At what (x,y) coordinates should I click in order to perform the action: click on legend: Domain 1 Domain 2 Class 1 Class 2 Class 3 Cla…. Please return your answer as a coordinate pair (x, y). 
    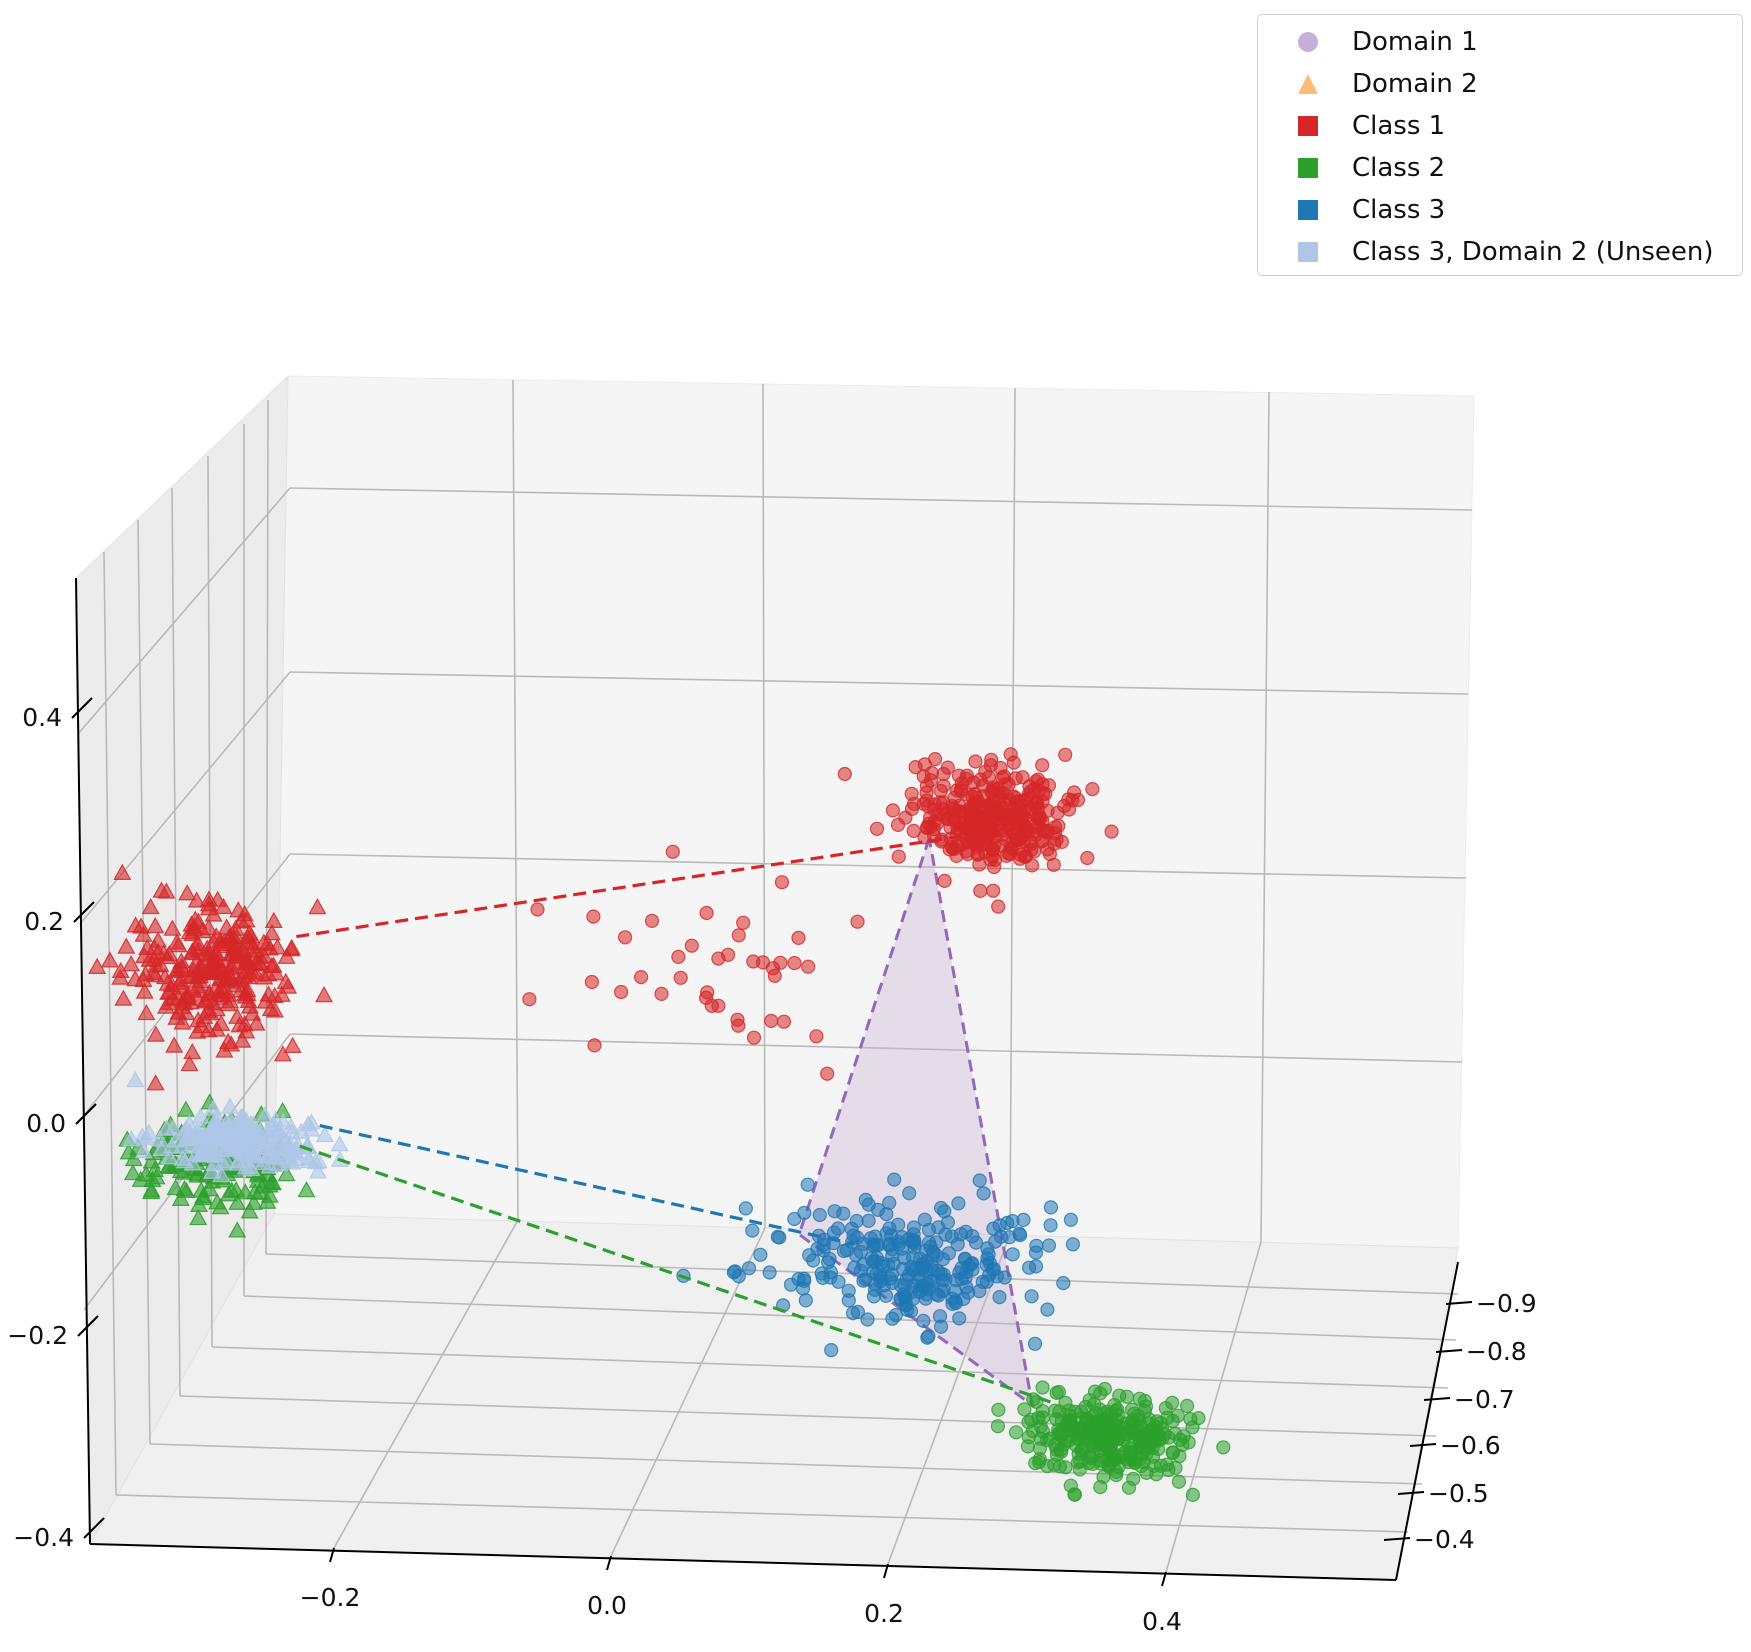
    Looking at the image, I should click on (1500, 145).